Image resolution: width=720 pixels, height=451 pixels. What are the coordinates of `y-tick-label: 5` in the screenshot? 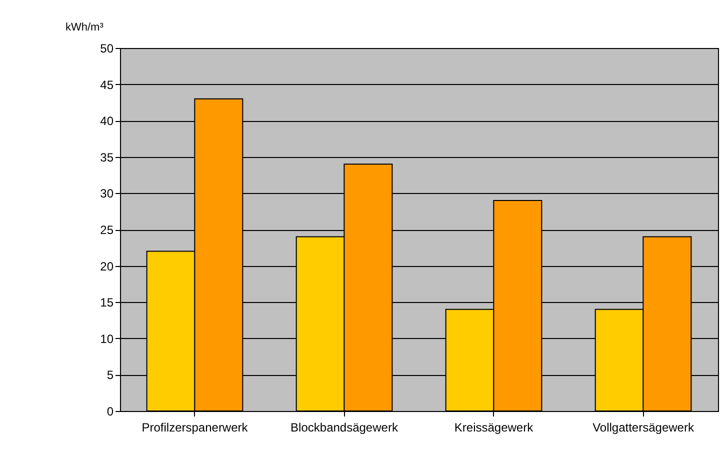 It's located at (110, 375).